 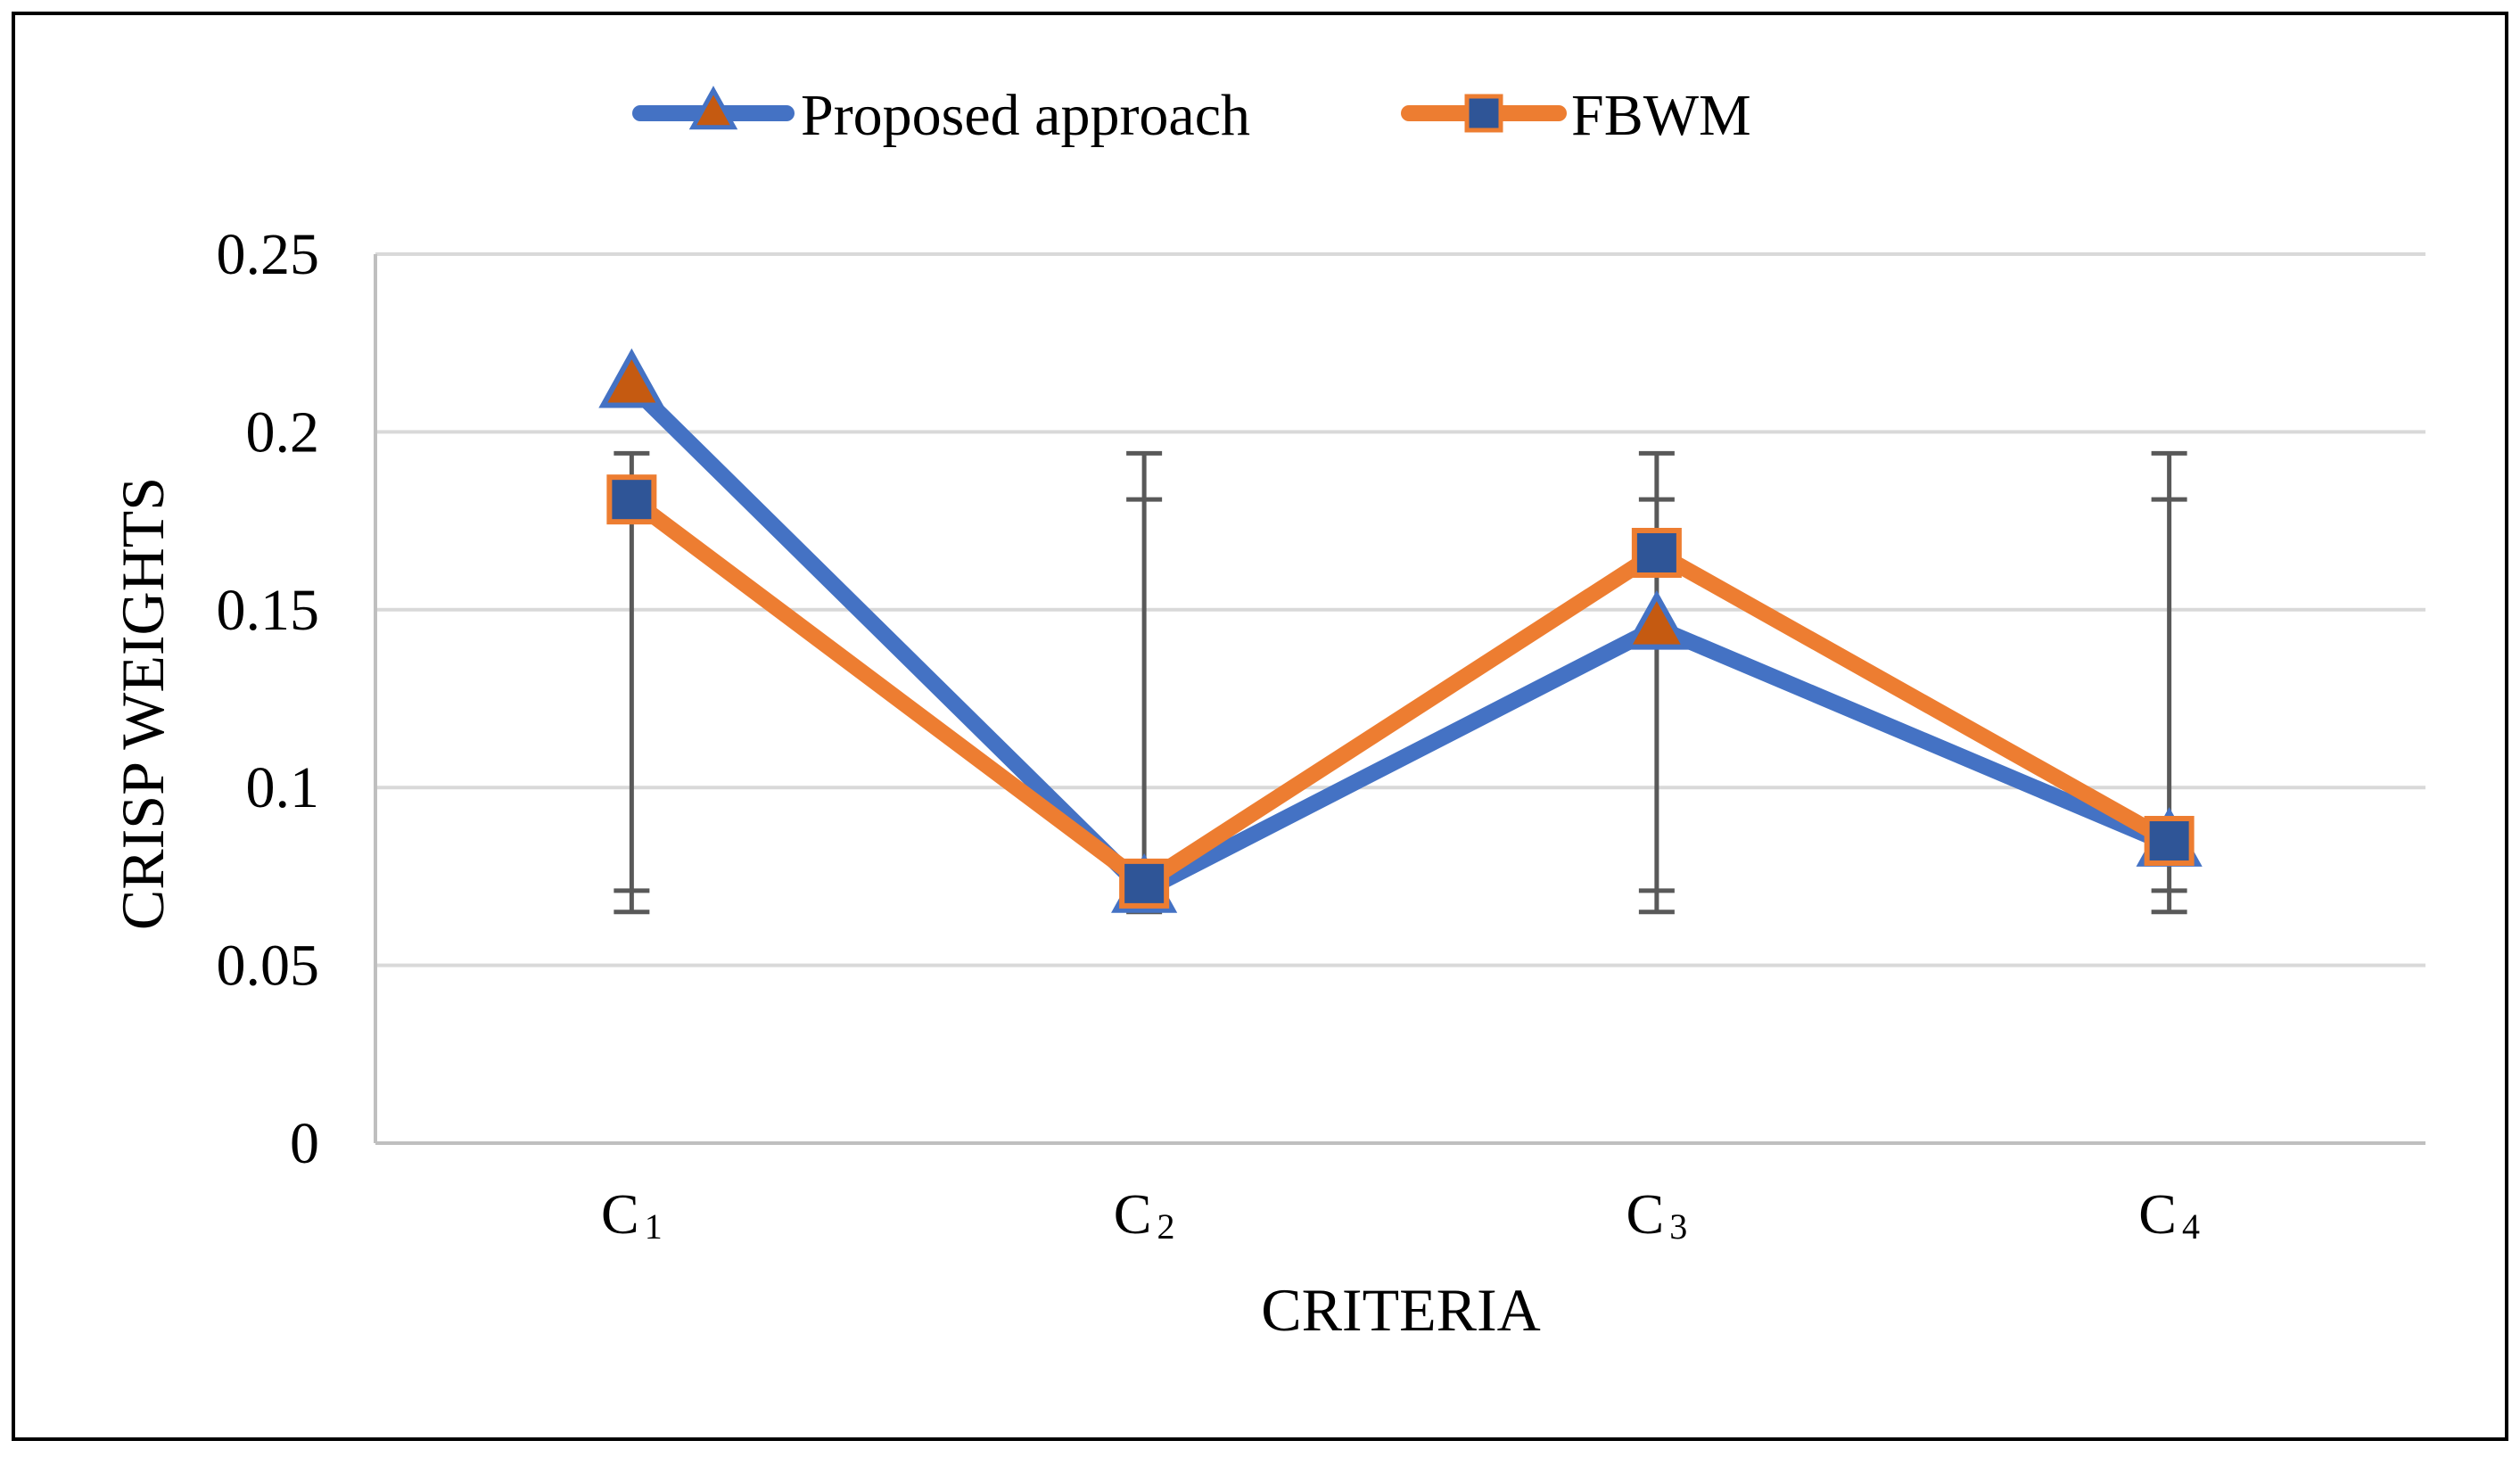 What do you see at coordinates (654, 1226) in the screenshot?
I see `x-tick-subscript: 1` at bounding box center [654, 1226].